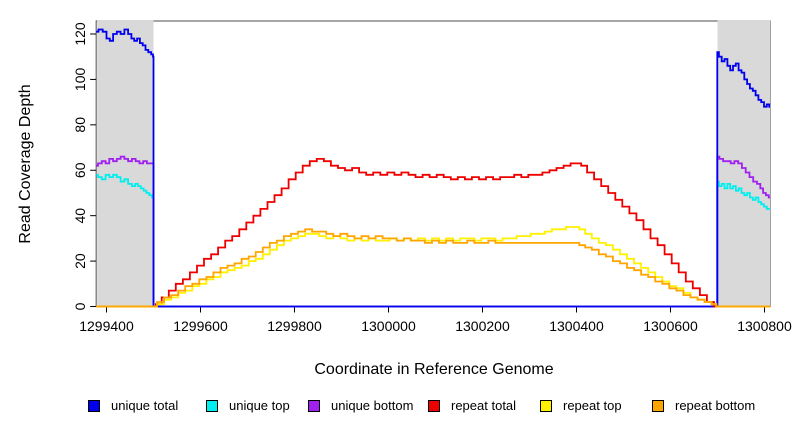 Image resolution: width=792 pixels, height=432 pixels. What do you see at coordinates (670, 326) in the screenshot?
I see `x-tick-label: 1300600` at bounding box center [670, 326].